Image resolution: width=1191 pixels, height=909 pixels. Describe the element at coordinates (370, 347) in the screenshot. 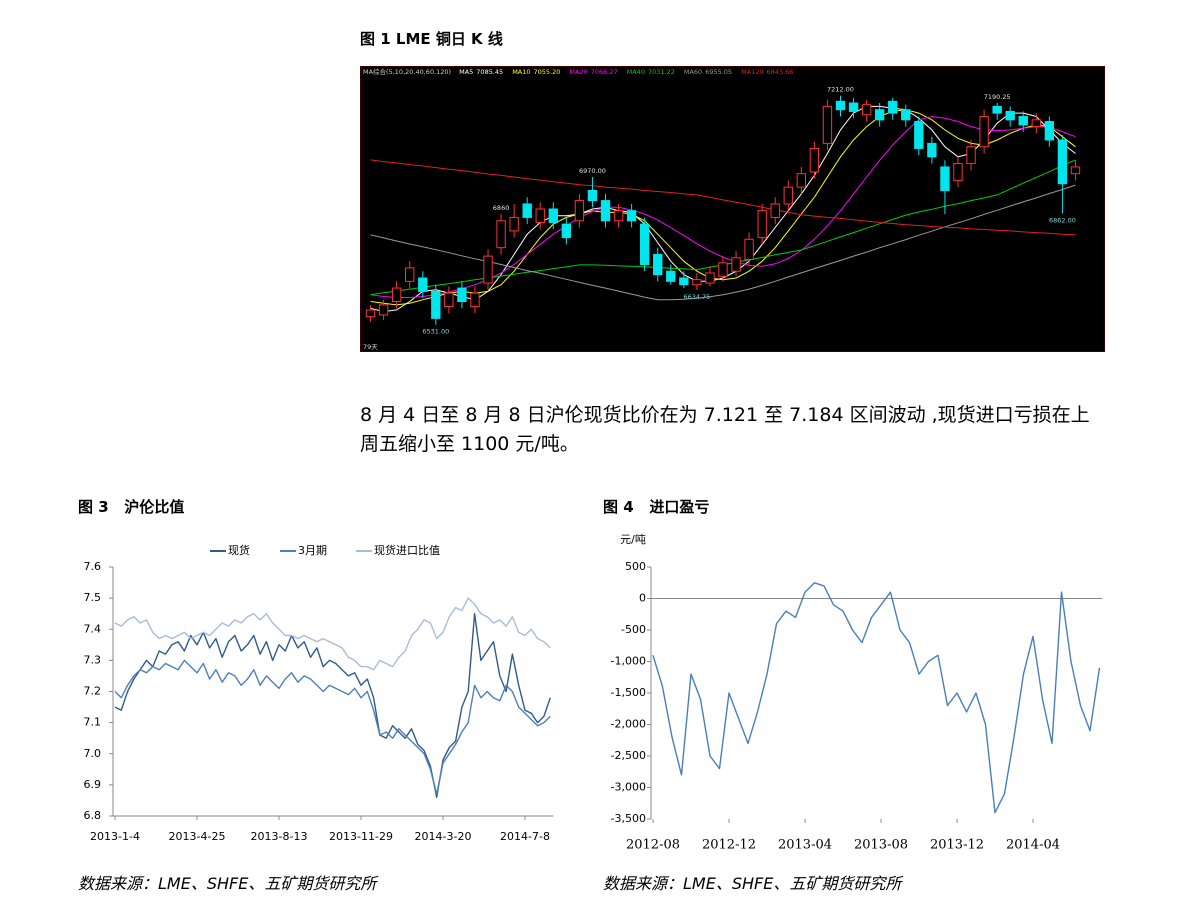

I see `period-label: 79天` at that location.